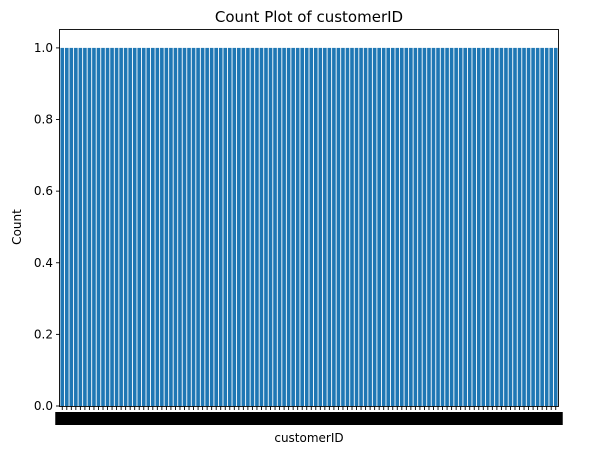  I want to click on y-tick-label: 0.0, so click(43, 406).